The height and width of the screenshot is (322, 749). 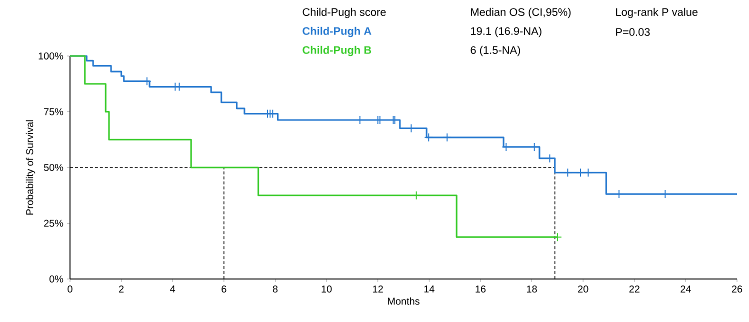 I want to click on x-tick-label: 6, so click(x=224, y=289).